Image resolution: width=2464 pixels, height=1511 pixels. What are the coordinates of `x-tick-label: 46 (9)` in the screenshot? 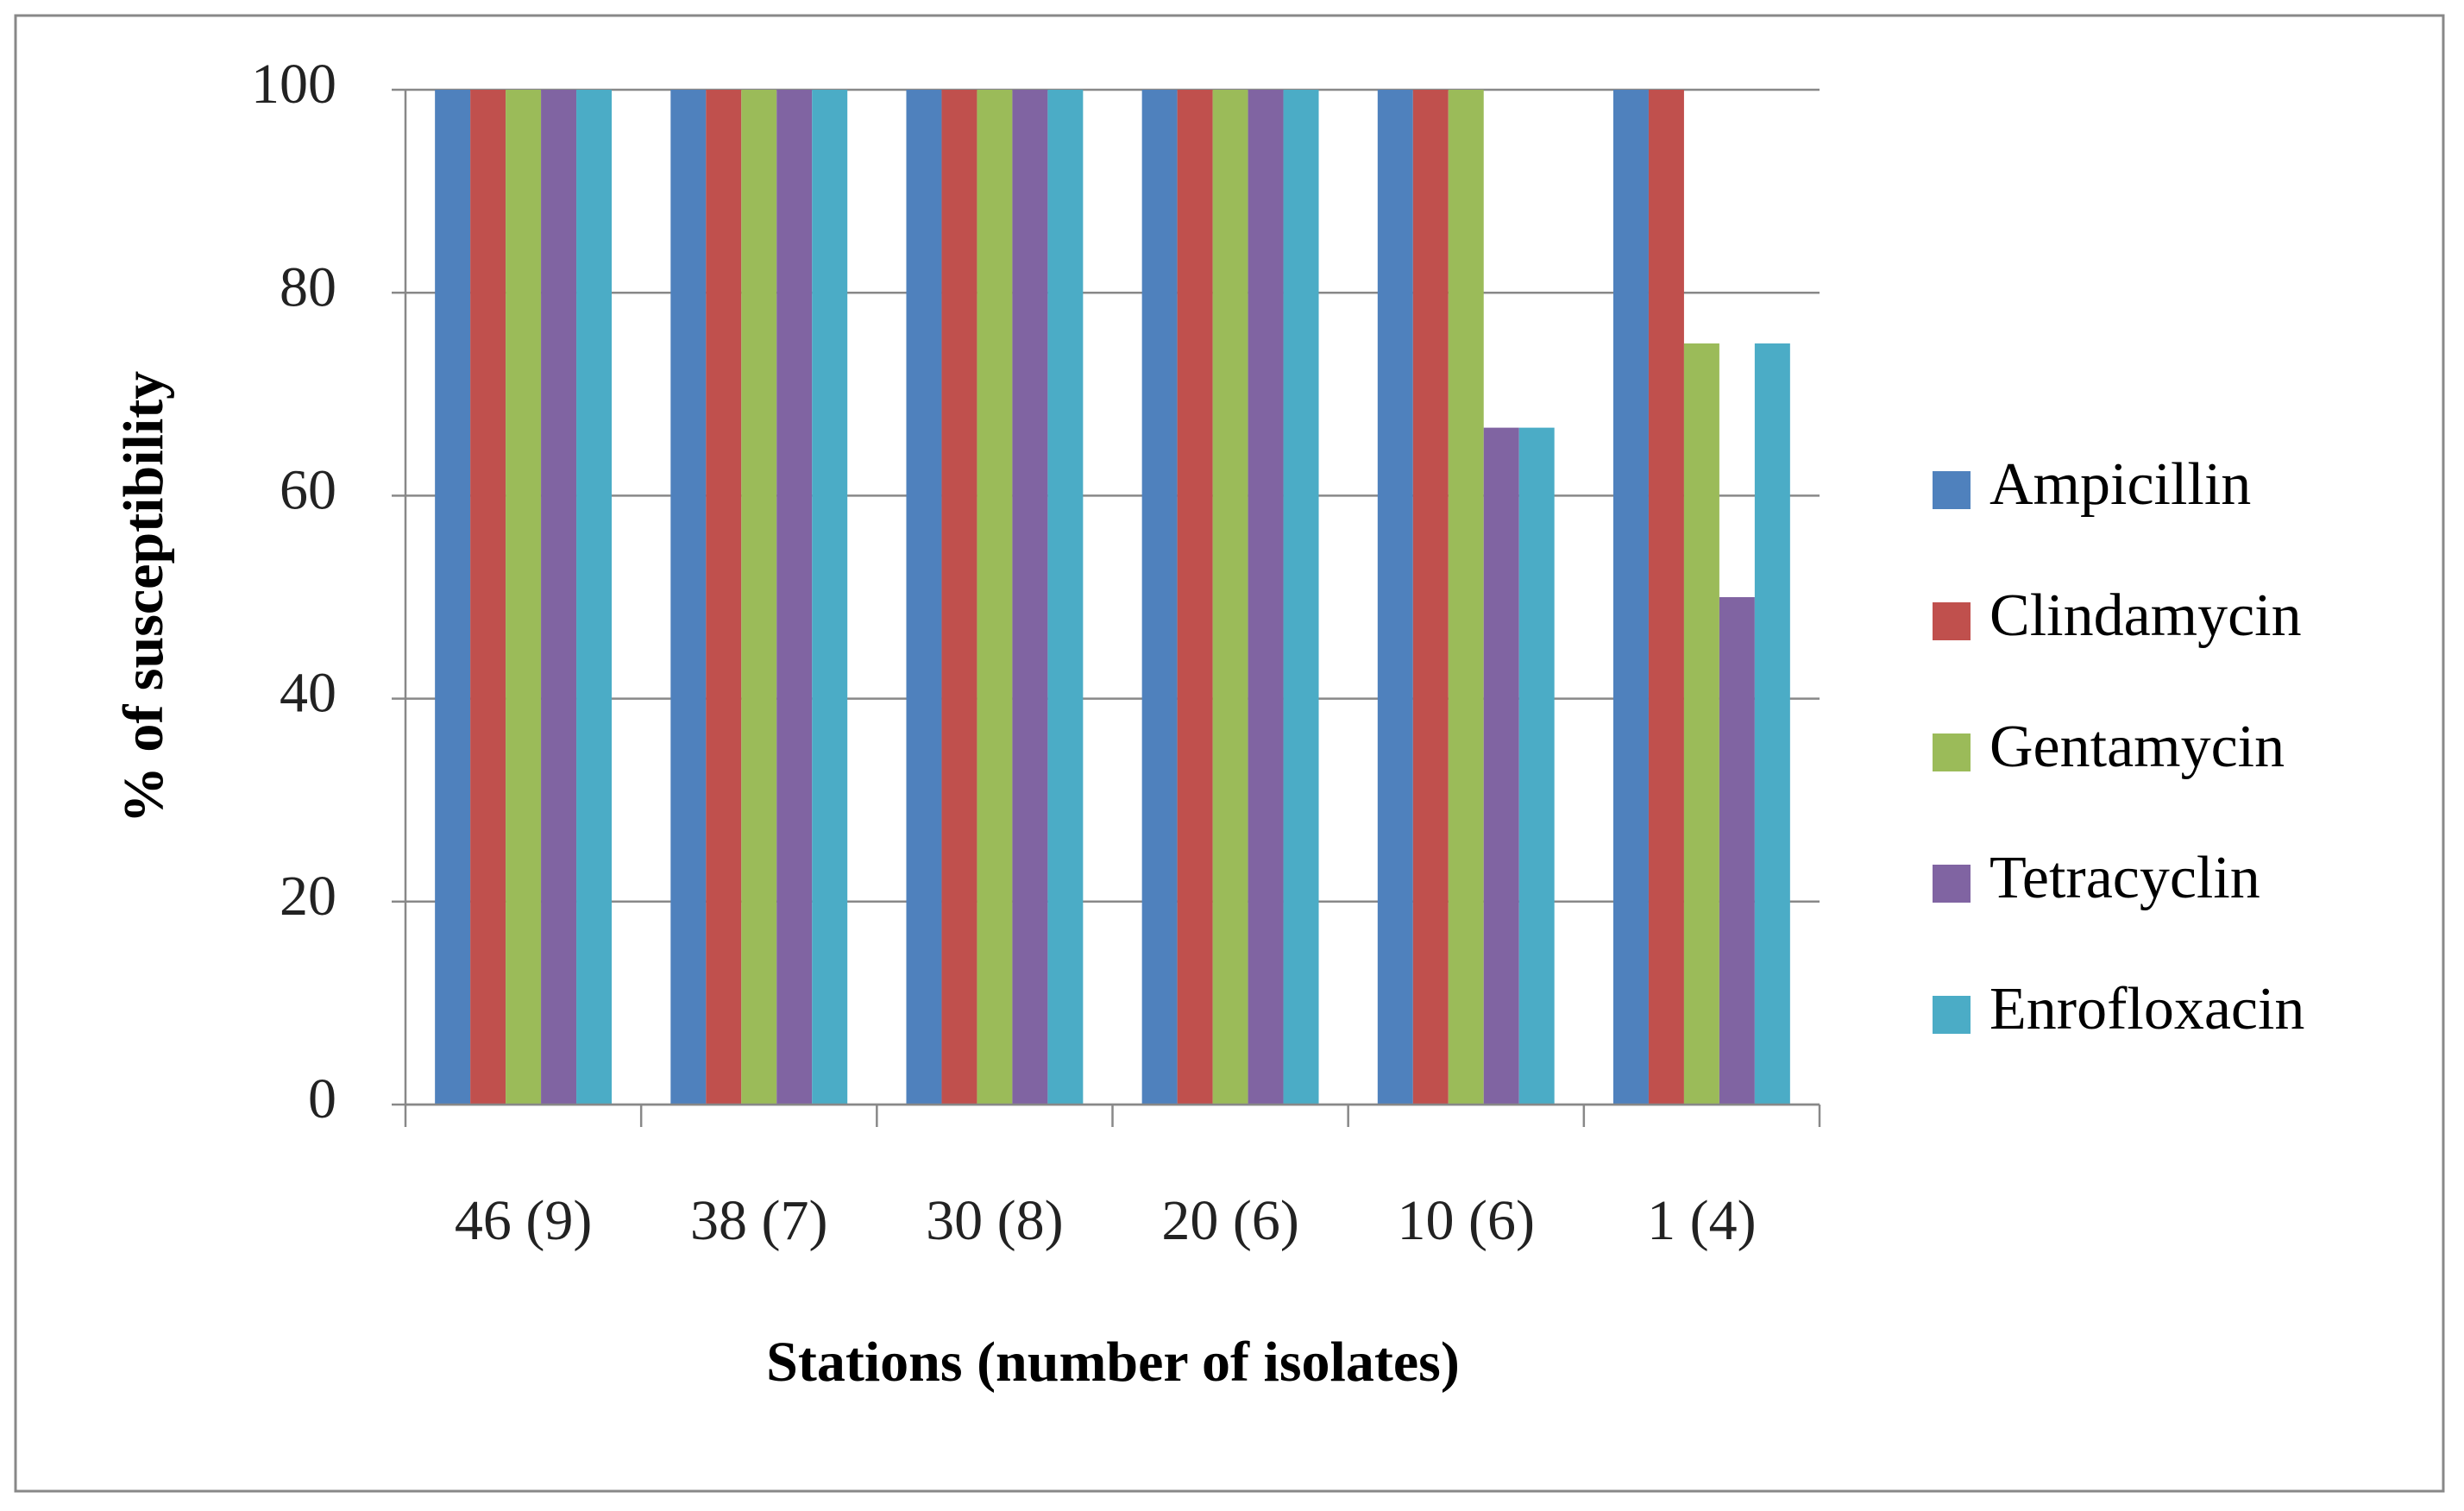 It's located at (524, 1220).